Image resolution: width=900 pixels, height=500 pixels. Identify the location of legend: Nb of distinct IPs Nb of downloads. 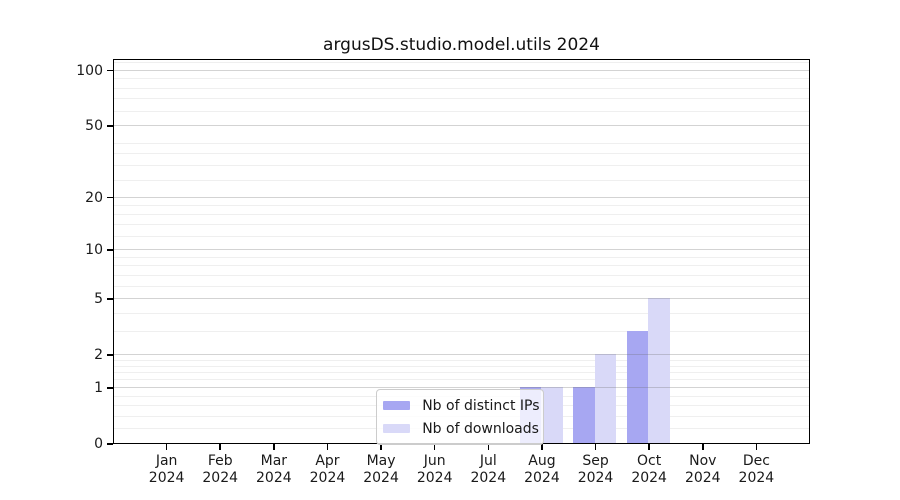
(460, 417).